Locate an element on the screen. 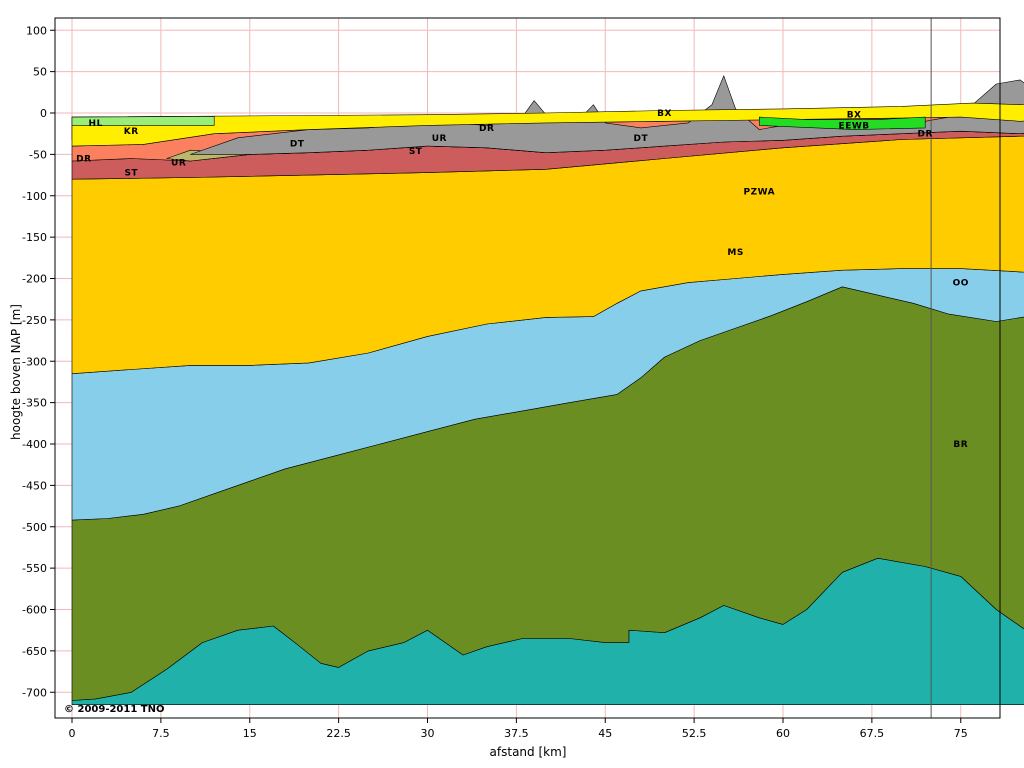 Image resolution: width=1024 pixels, height=768 pixels. x-tick-label: 67.5 is located at coordinates (872, 733).